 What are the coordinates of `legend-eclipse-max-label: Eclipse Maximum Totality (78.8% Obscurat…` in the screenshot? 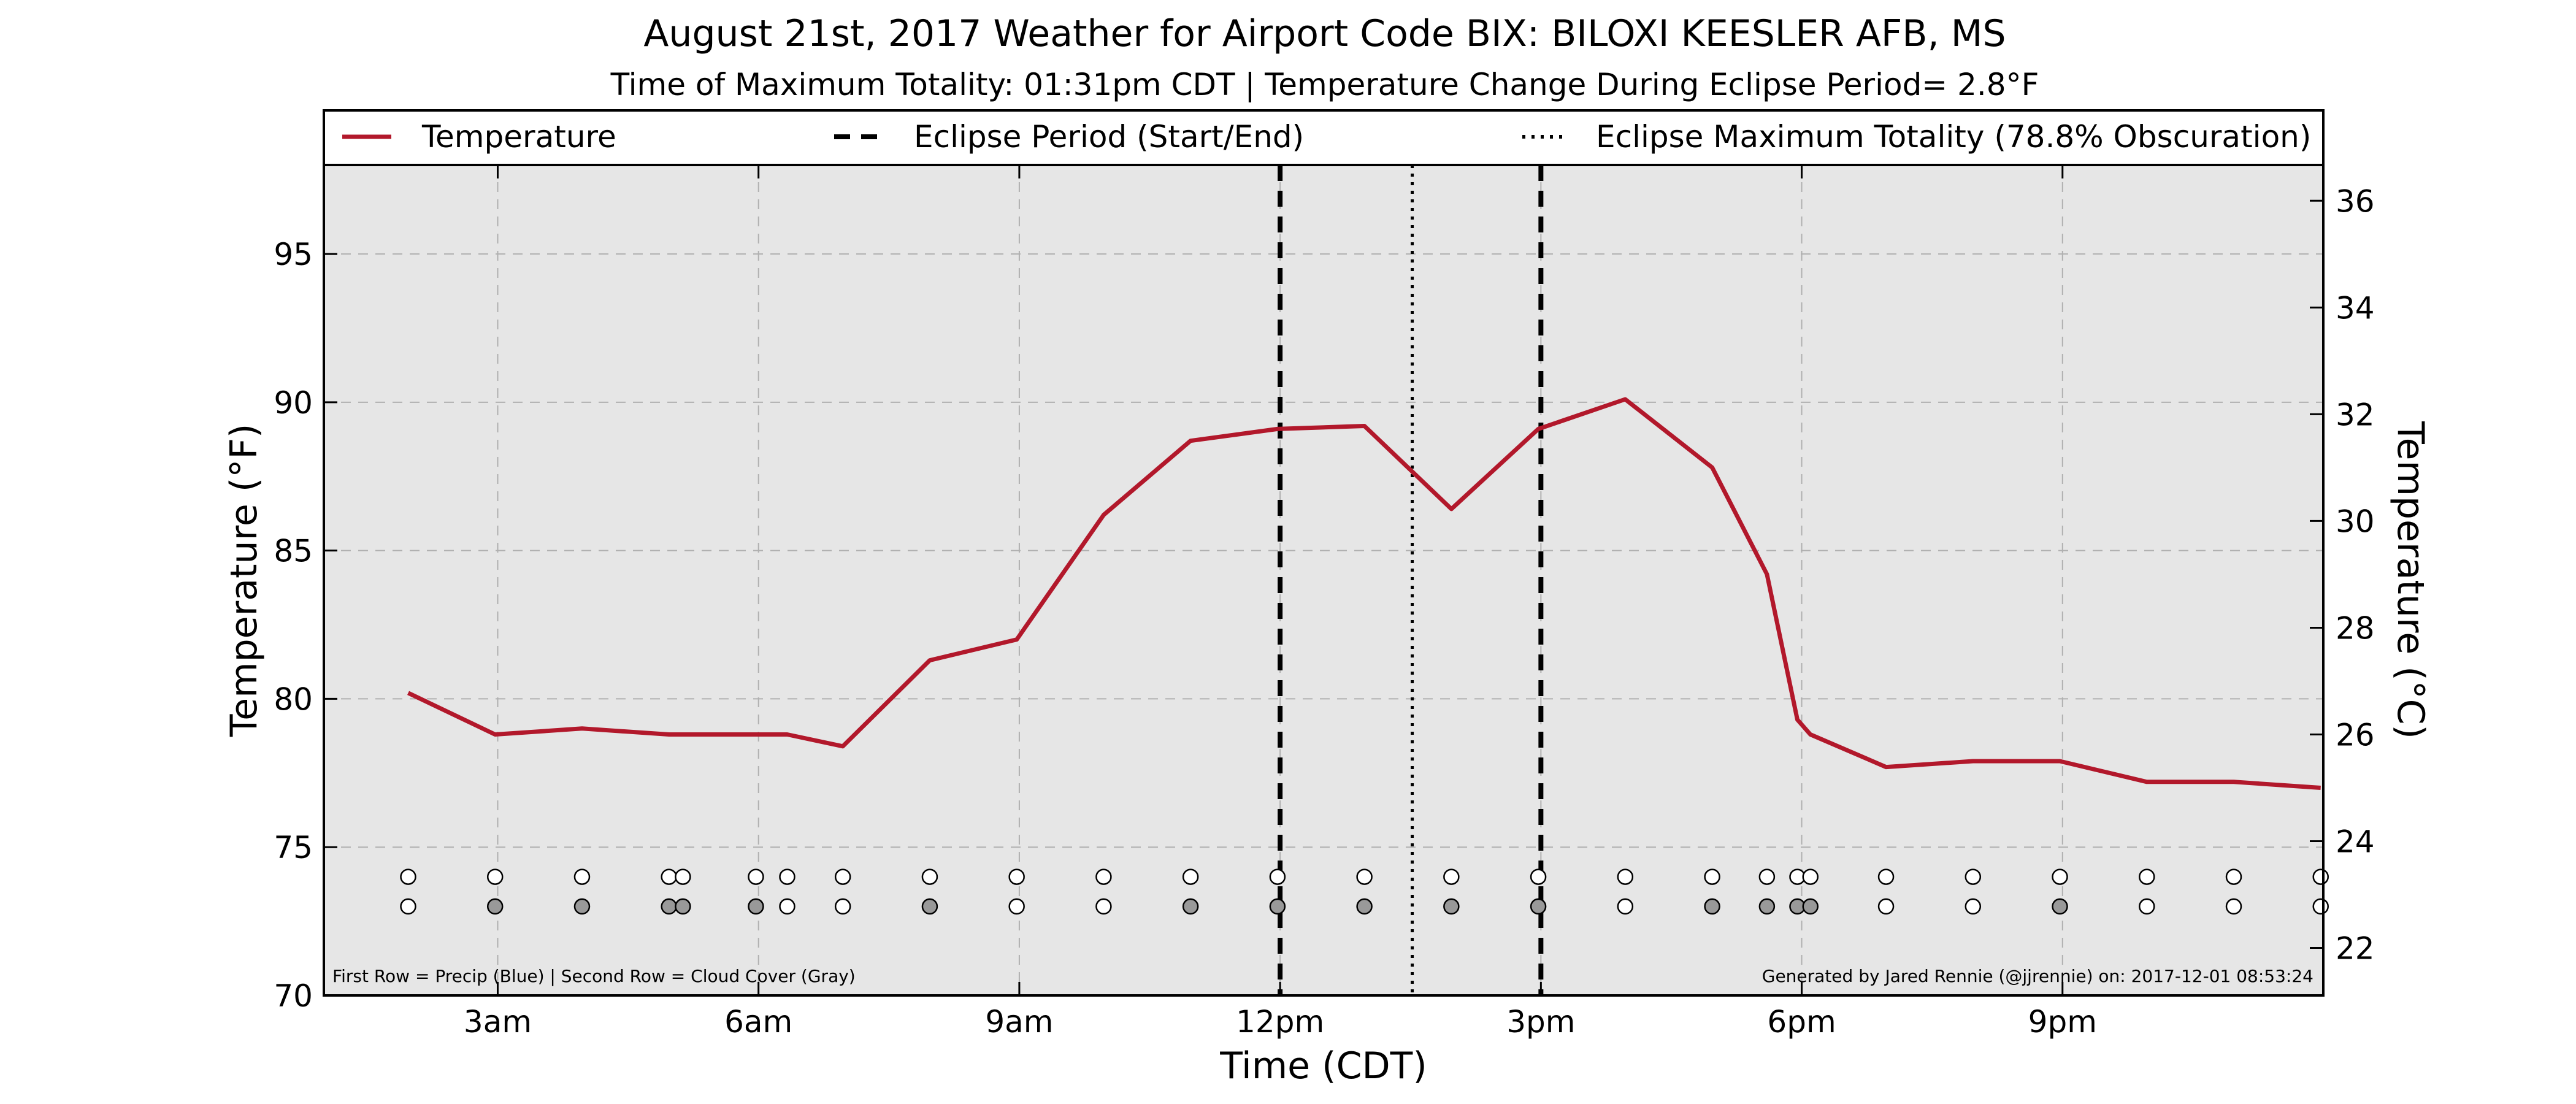 It's located at (1953, 137).